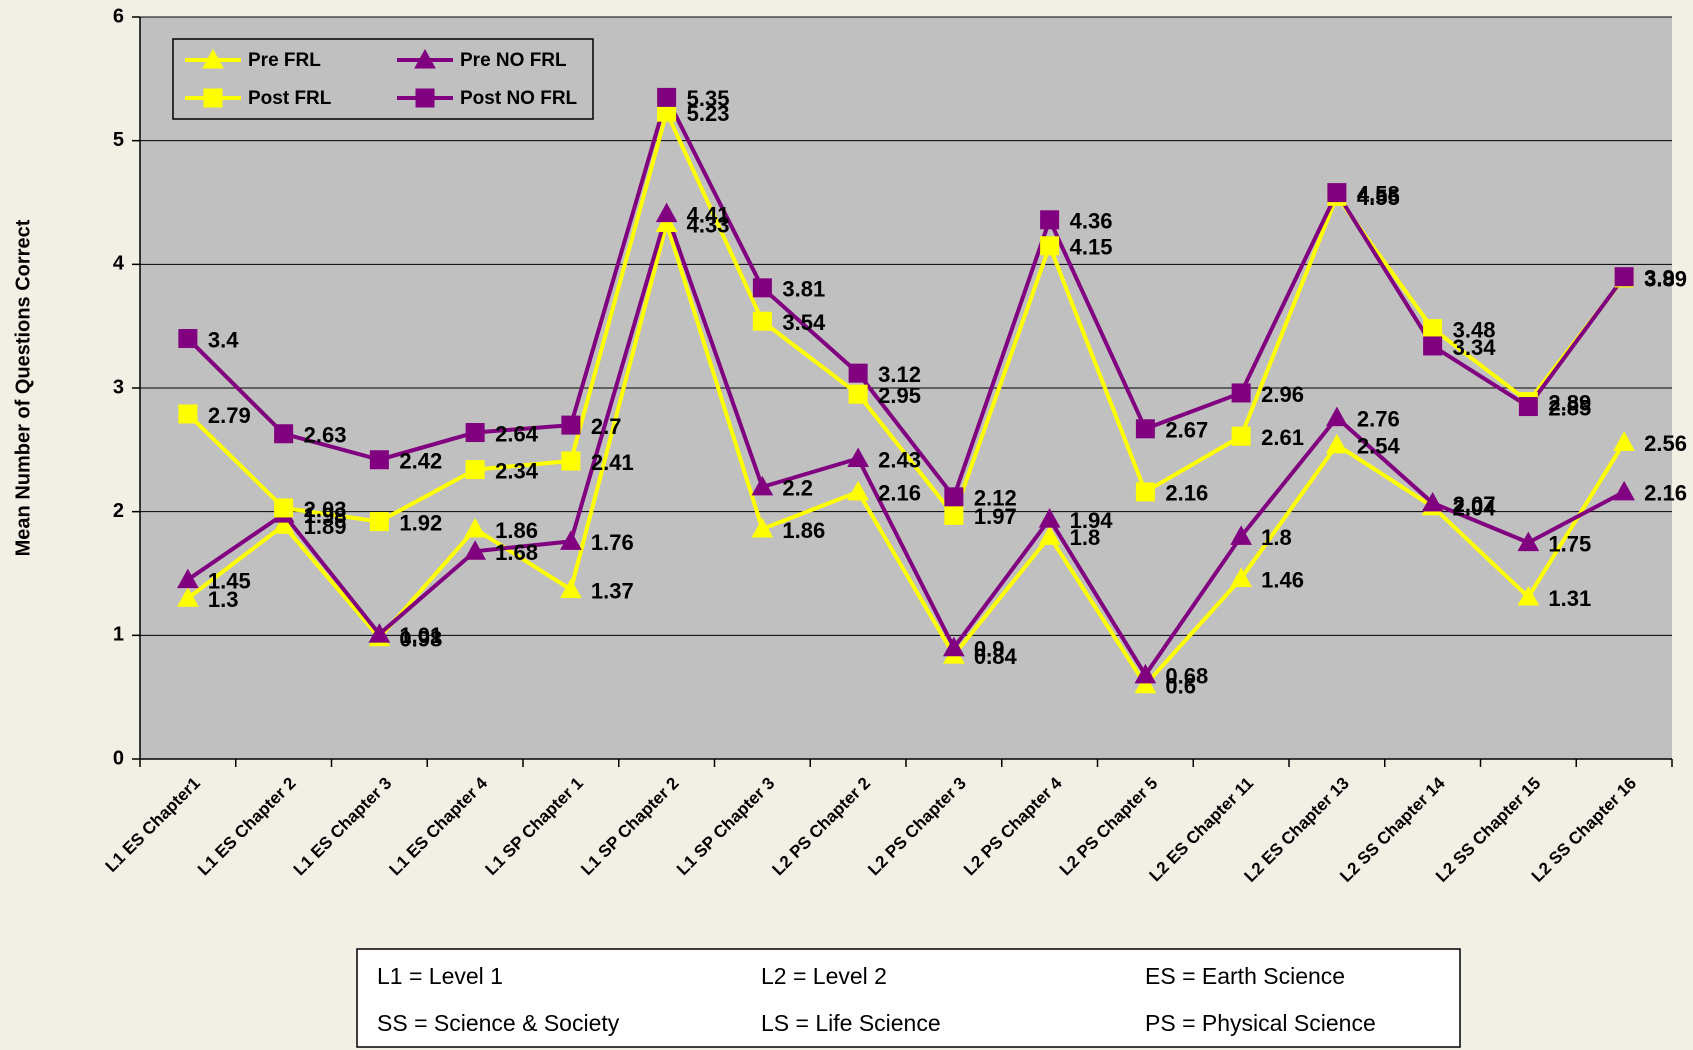 Image resolution: width=1693 pixels, height=1050 pixels. Describe the element at coordinates (1282, 579) in the screenshot. I see `data-label: 1.46` at that location.